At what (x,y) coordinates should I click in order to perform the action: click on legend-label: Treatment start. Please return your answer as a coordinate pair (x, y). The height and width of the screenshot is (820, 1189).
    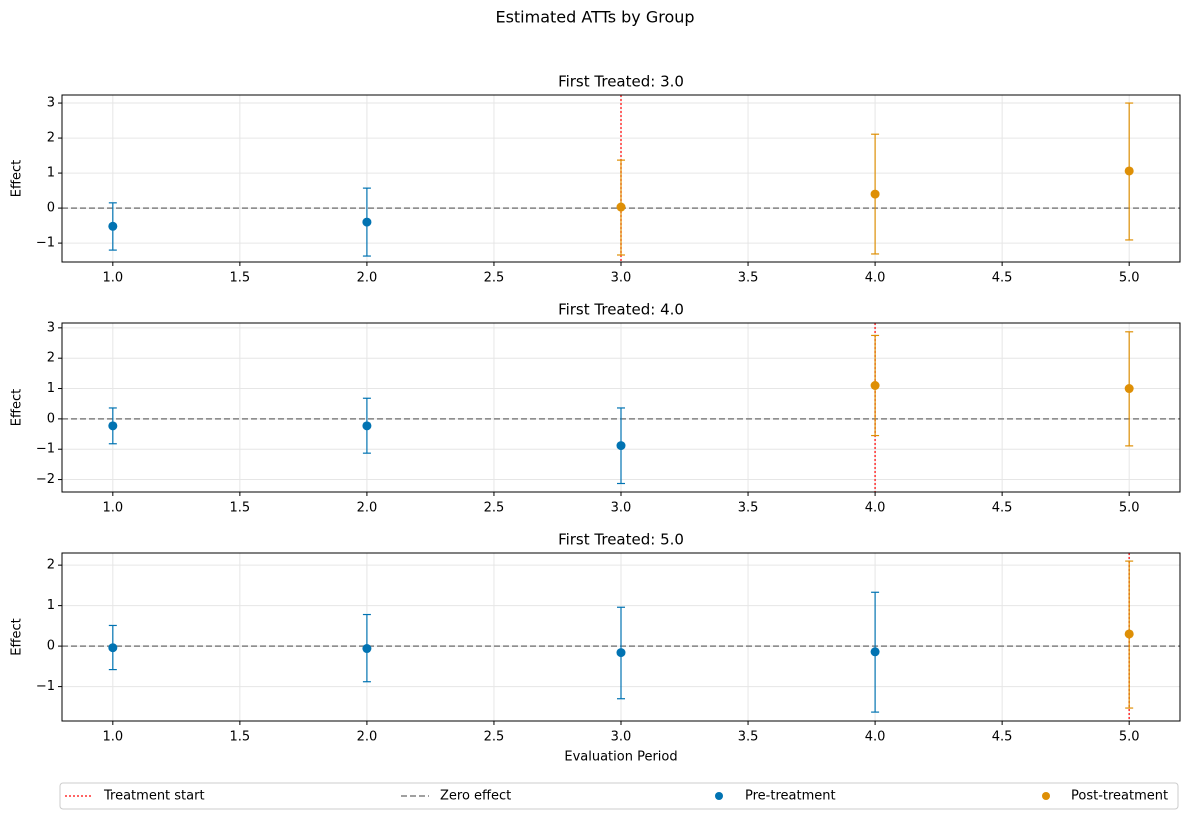
    Looking at the image, I should click on (154, 796).